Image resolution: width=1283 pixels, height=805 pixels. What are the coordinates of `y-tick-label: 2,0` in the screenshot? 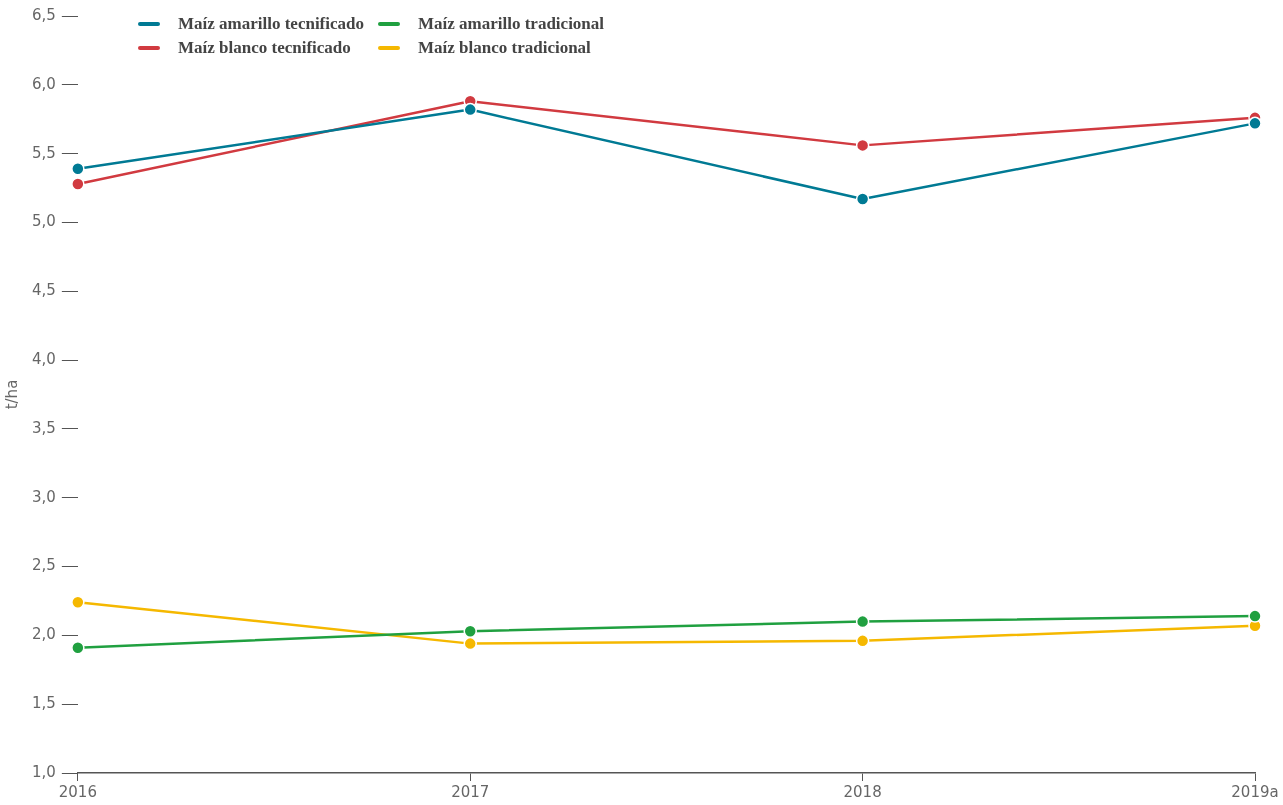 It's located at (44, 634).